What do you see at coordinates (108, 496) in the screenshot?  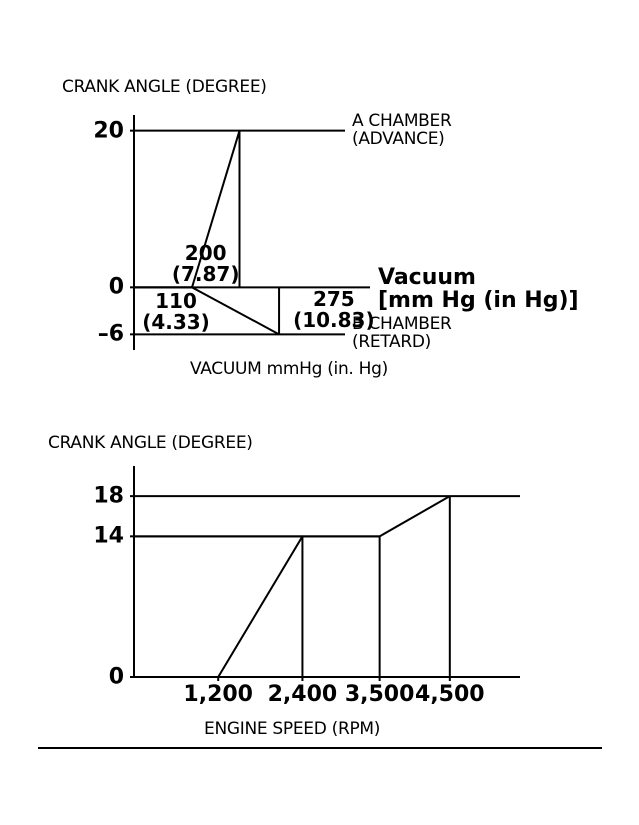 I see `y-tick-label: 18` at bounding box center [108, 496].